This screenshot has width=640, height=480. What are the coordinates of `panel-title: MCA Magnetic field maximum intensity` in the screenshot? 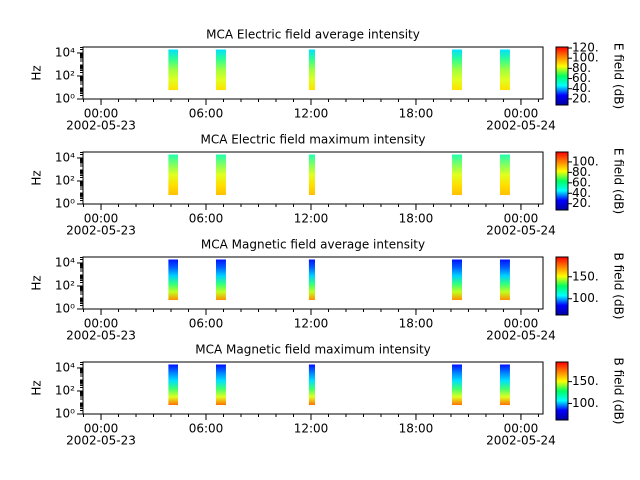 It's located at (313, 350).